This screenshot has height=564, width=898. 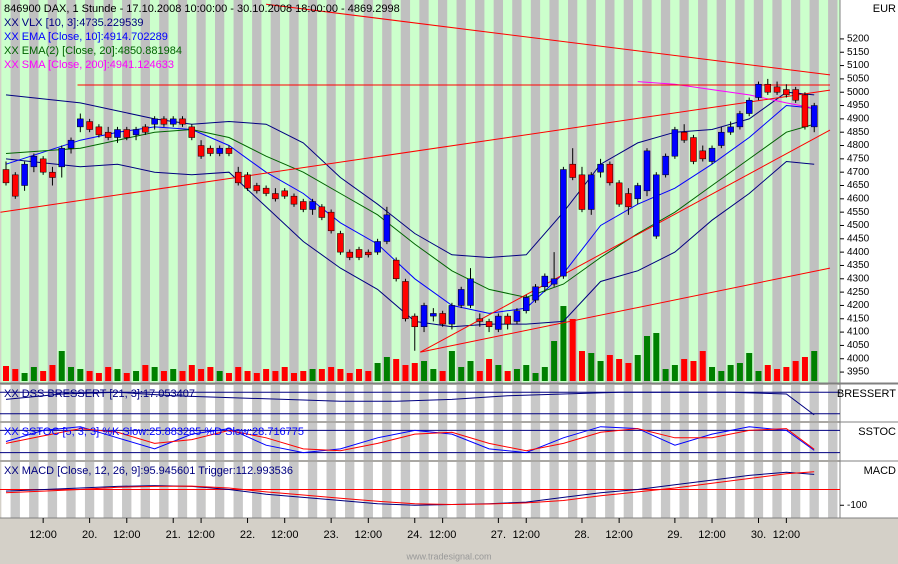 I want to click on y-tick-label: 4300, so click(x=858, y=278).